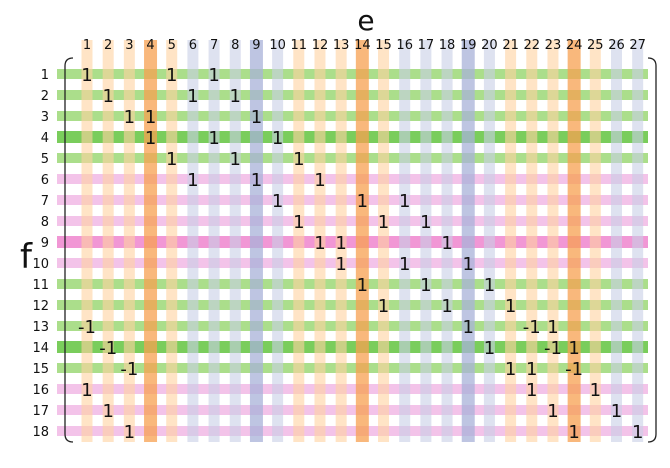 The height and width of the screenshot is (468, 670). Describe the element at coordinates (45, 222) in the screenshot. I see `row-label: 8` at that location.